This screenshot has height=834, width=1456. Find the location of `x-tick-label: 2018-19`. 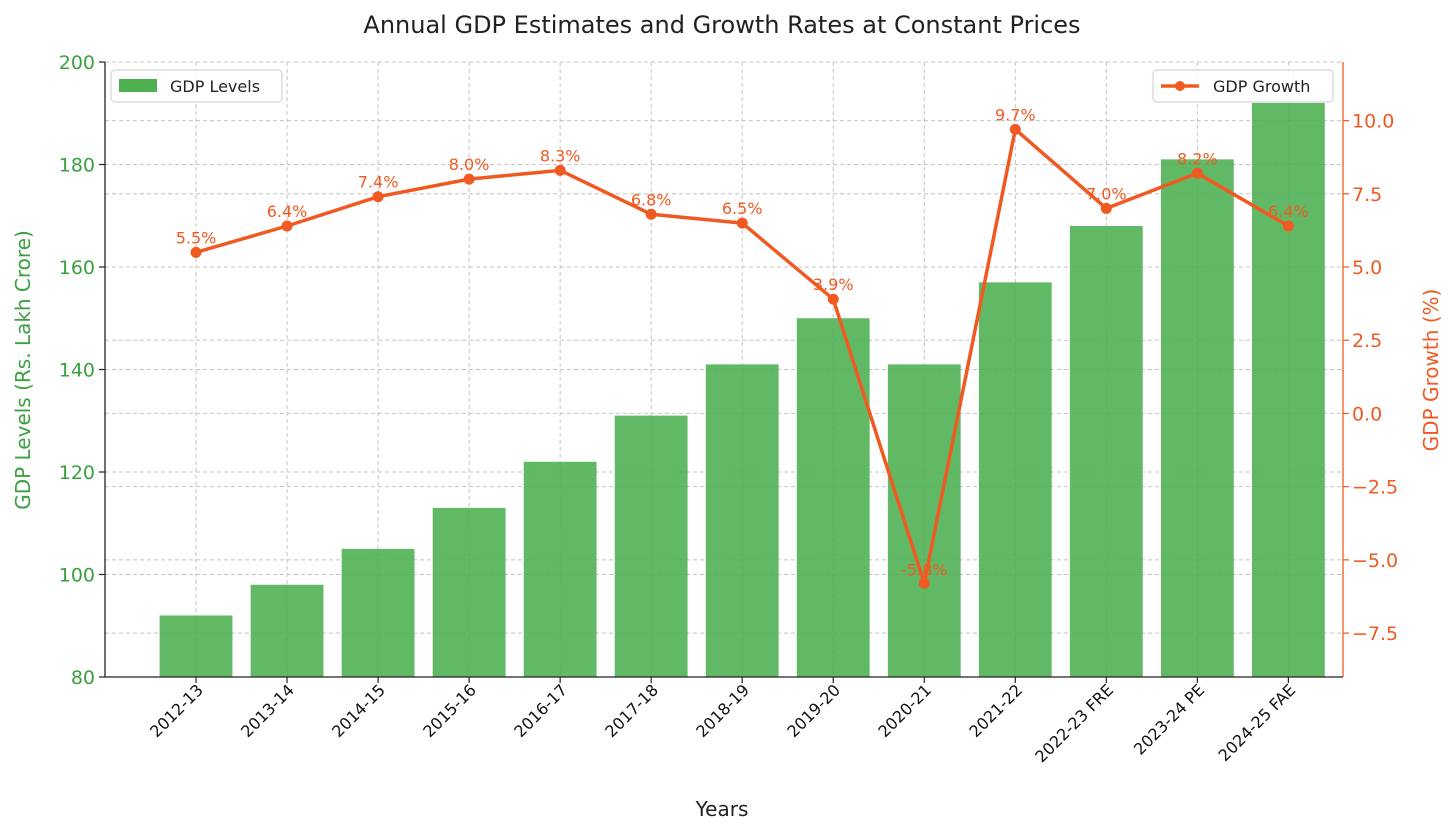

x-tick-label: 2018-19 is located at coordinates (722, 710).